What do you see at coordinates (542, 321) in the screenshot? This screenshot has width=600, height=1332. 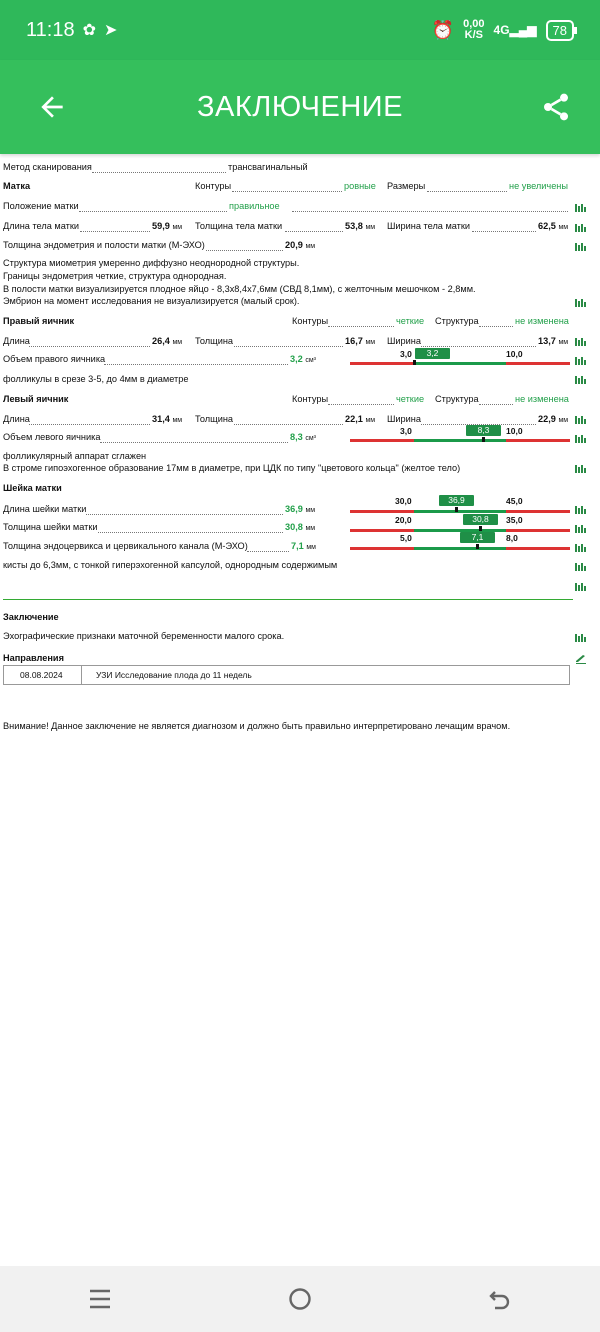 I see `ro-structure-value: не изменена` at bounding box center [542, 321].